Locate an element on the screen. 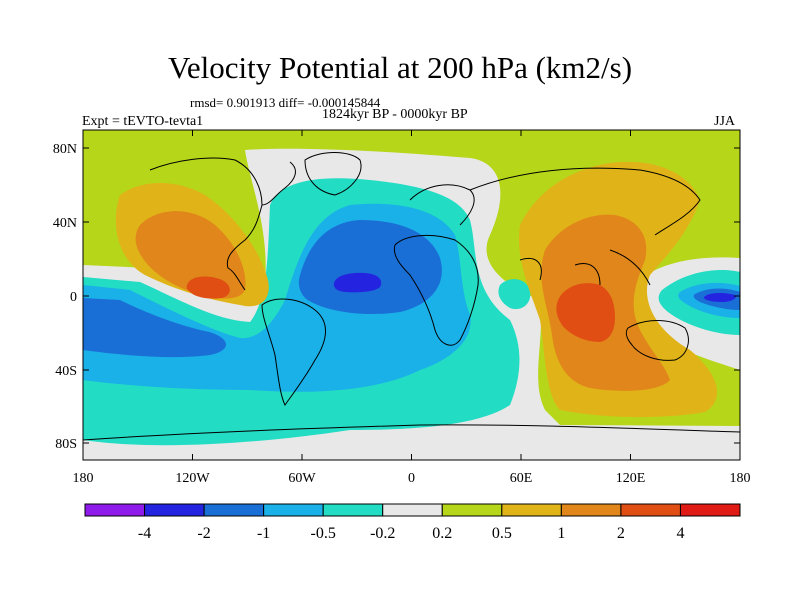 The width and height of the screenshot is (800, 600). diff-label: diff= is located at coordinates (291, 102).